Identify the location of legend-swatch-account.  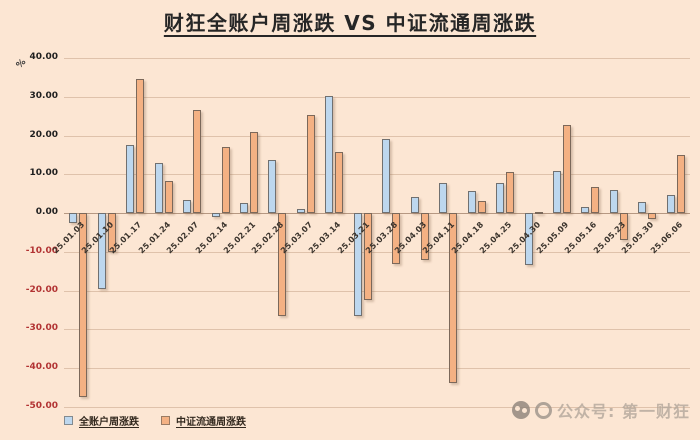
(68, 420).